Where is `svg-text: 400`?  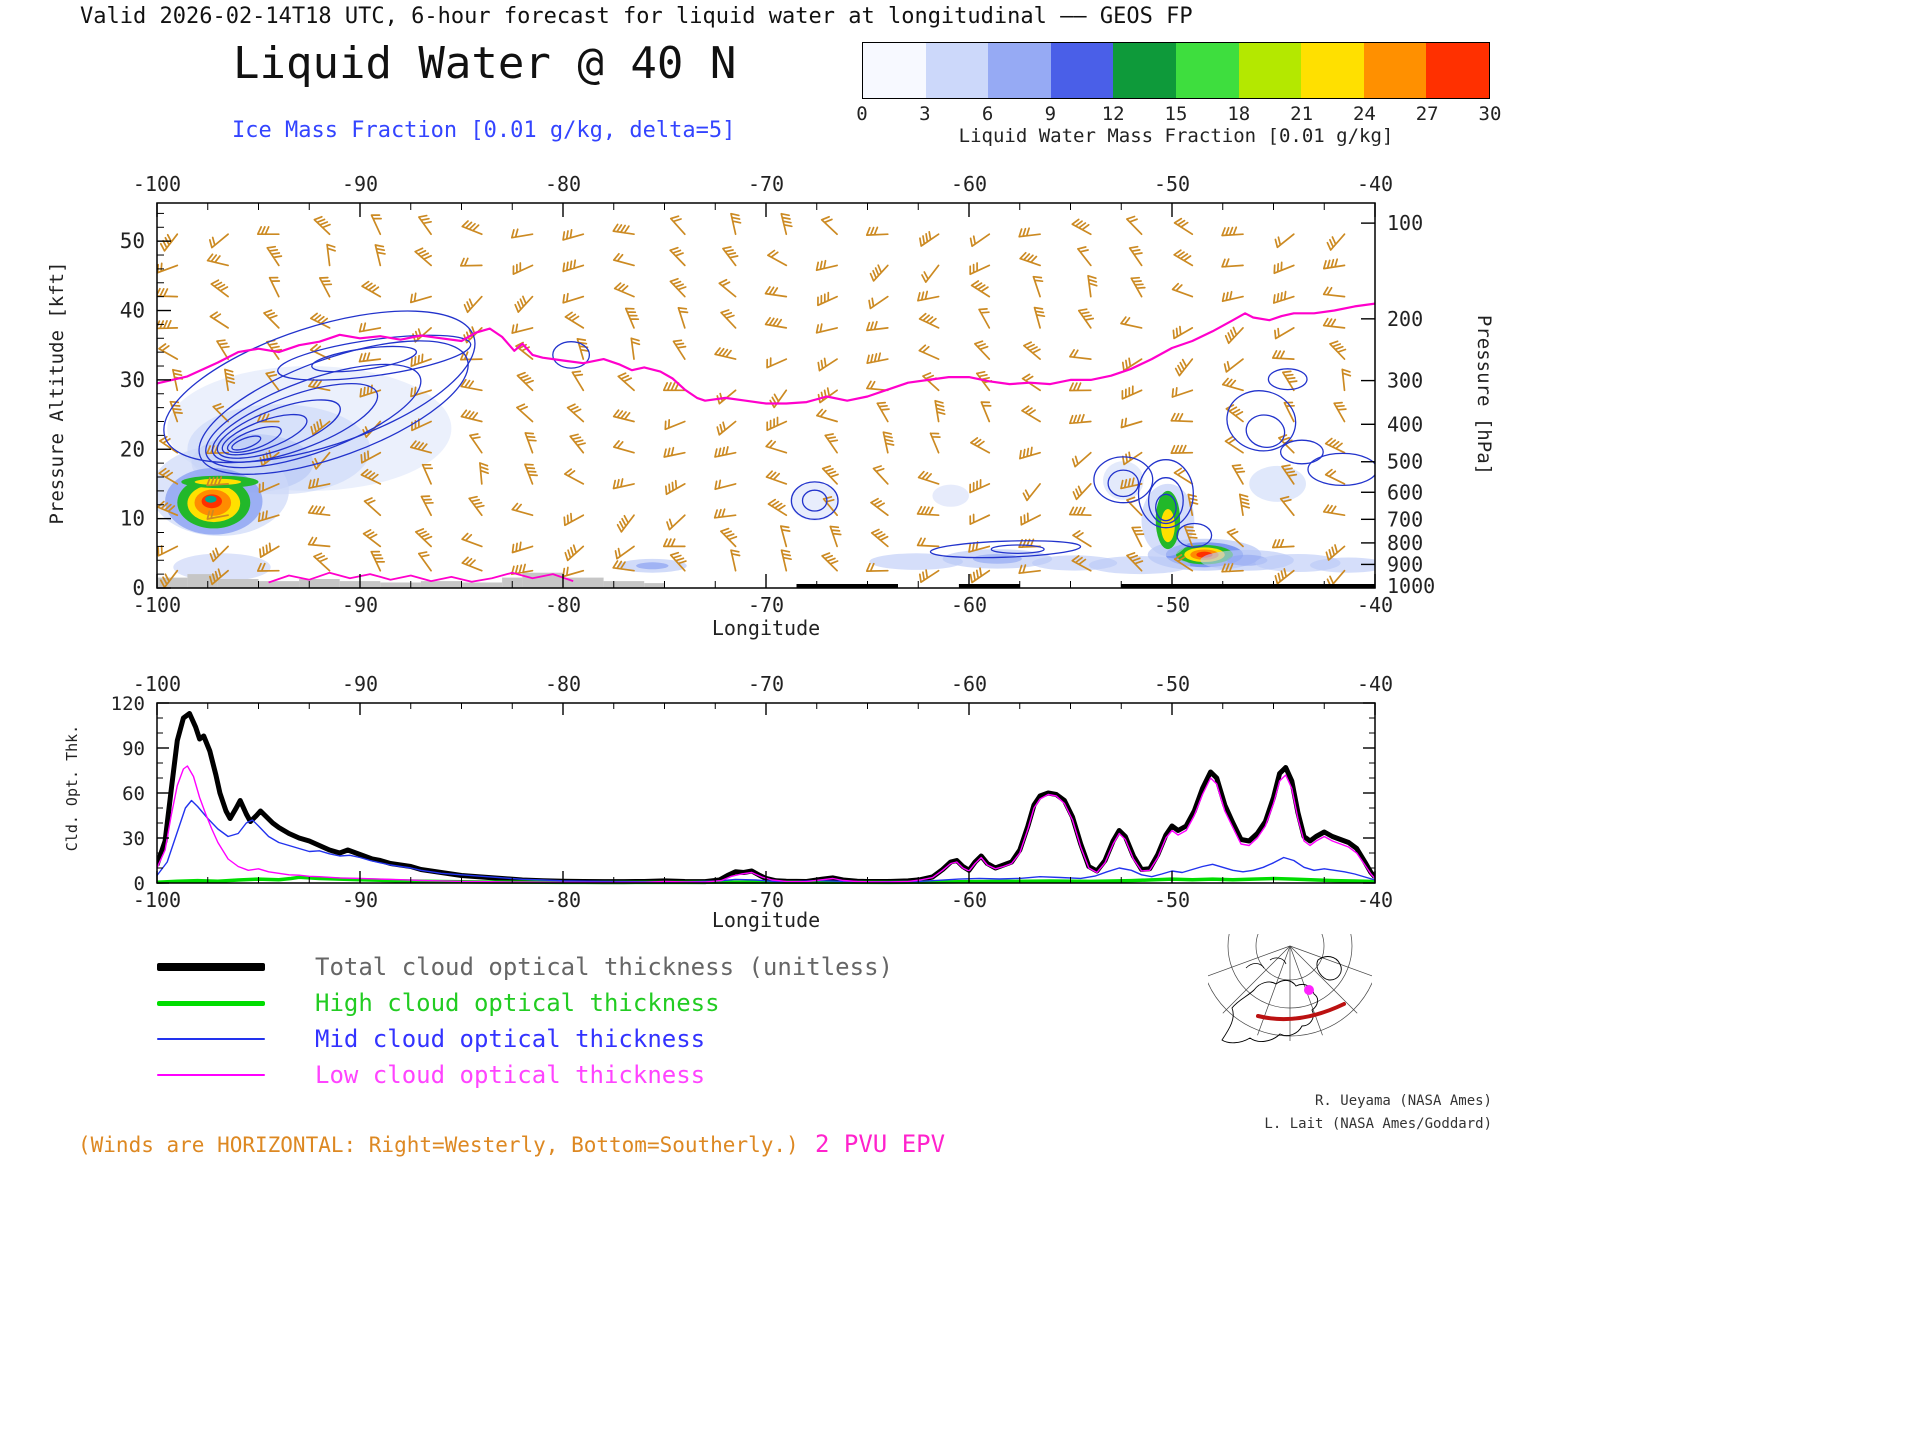 svg-text: 400 is located at coordinates (1405, 424).